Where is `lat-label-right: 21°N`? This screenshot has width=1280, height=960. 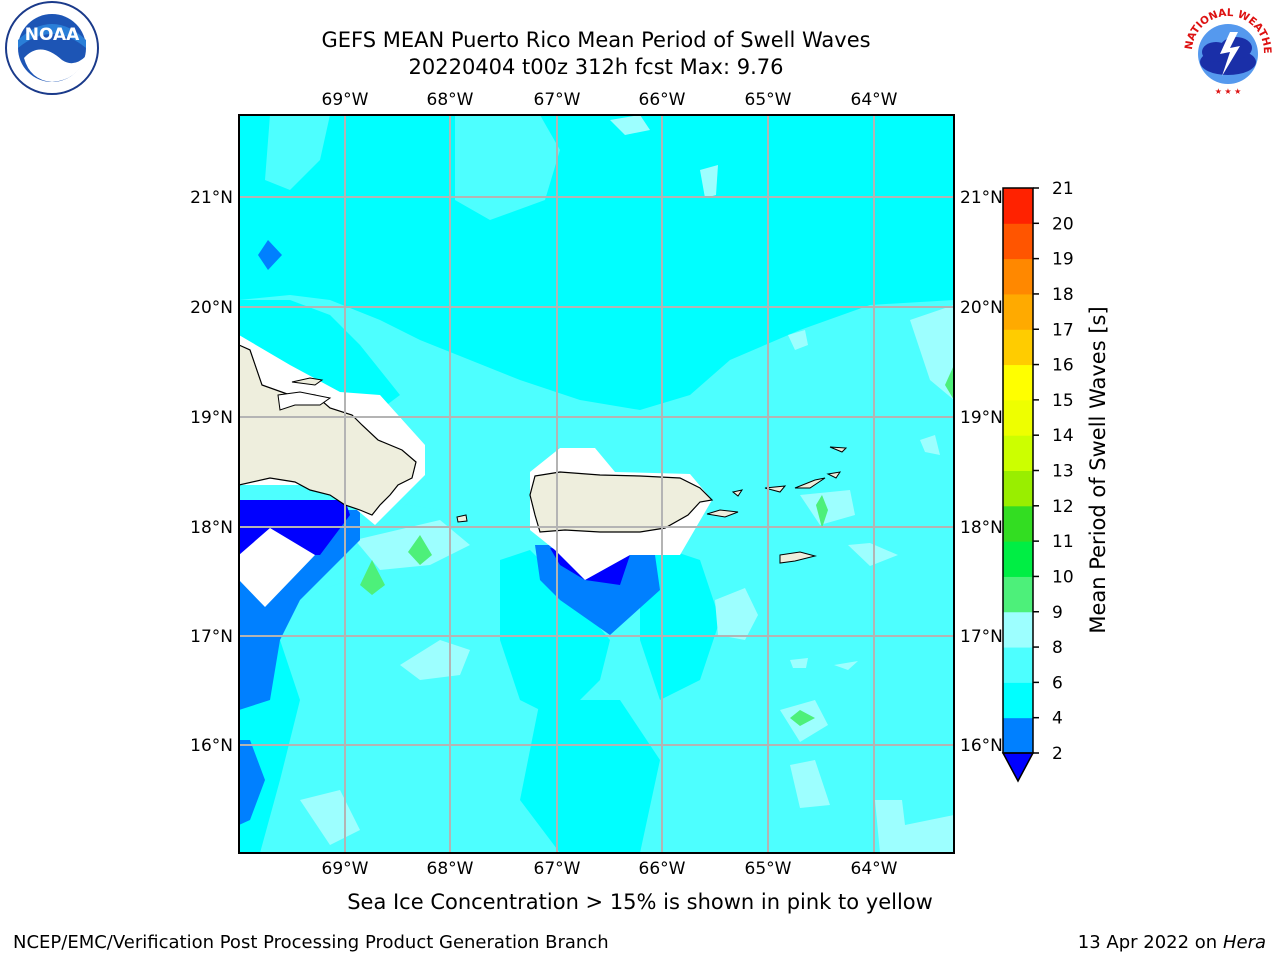 lat-label-right: 21°N is located at coordinates (981, 198).